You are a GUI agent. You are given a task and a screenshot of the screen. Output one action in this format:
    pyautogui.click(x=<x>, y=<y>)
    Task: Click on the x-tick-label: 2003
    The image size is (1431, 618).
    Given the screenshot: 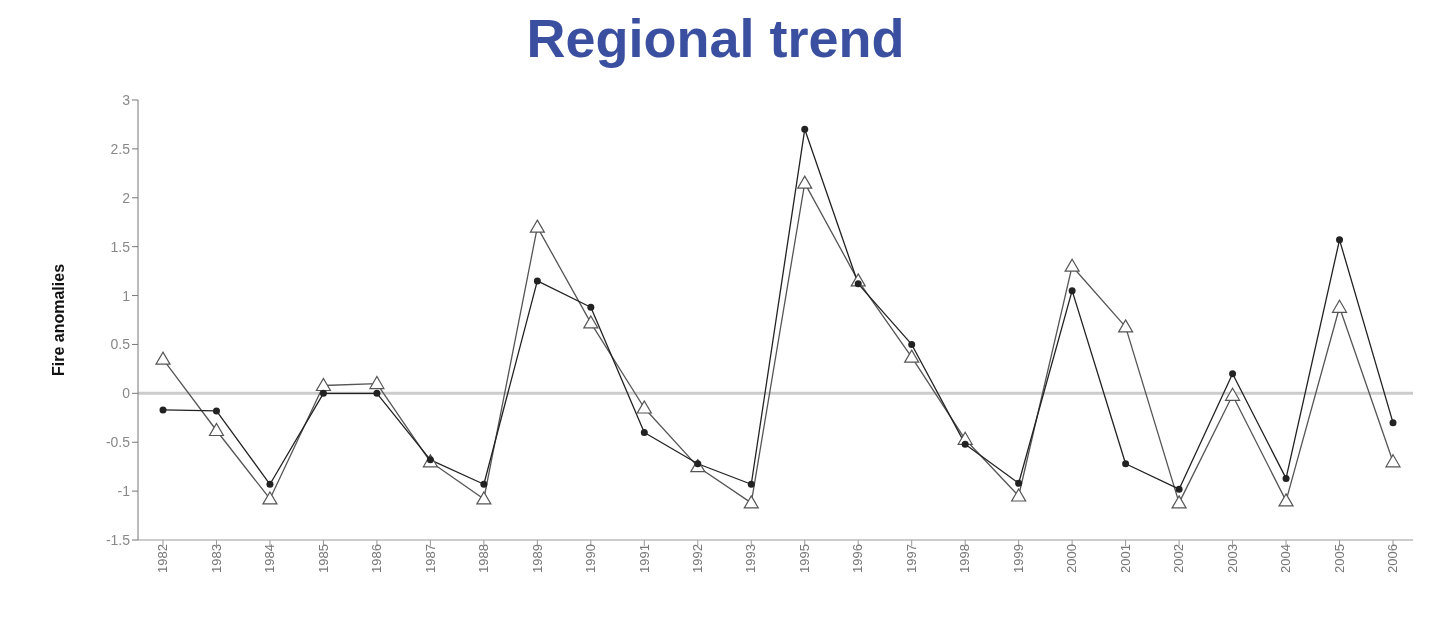 What is the action you would take?
    pyautogui.click(x=1232, y=558)
    